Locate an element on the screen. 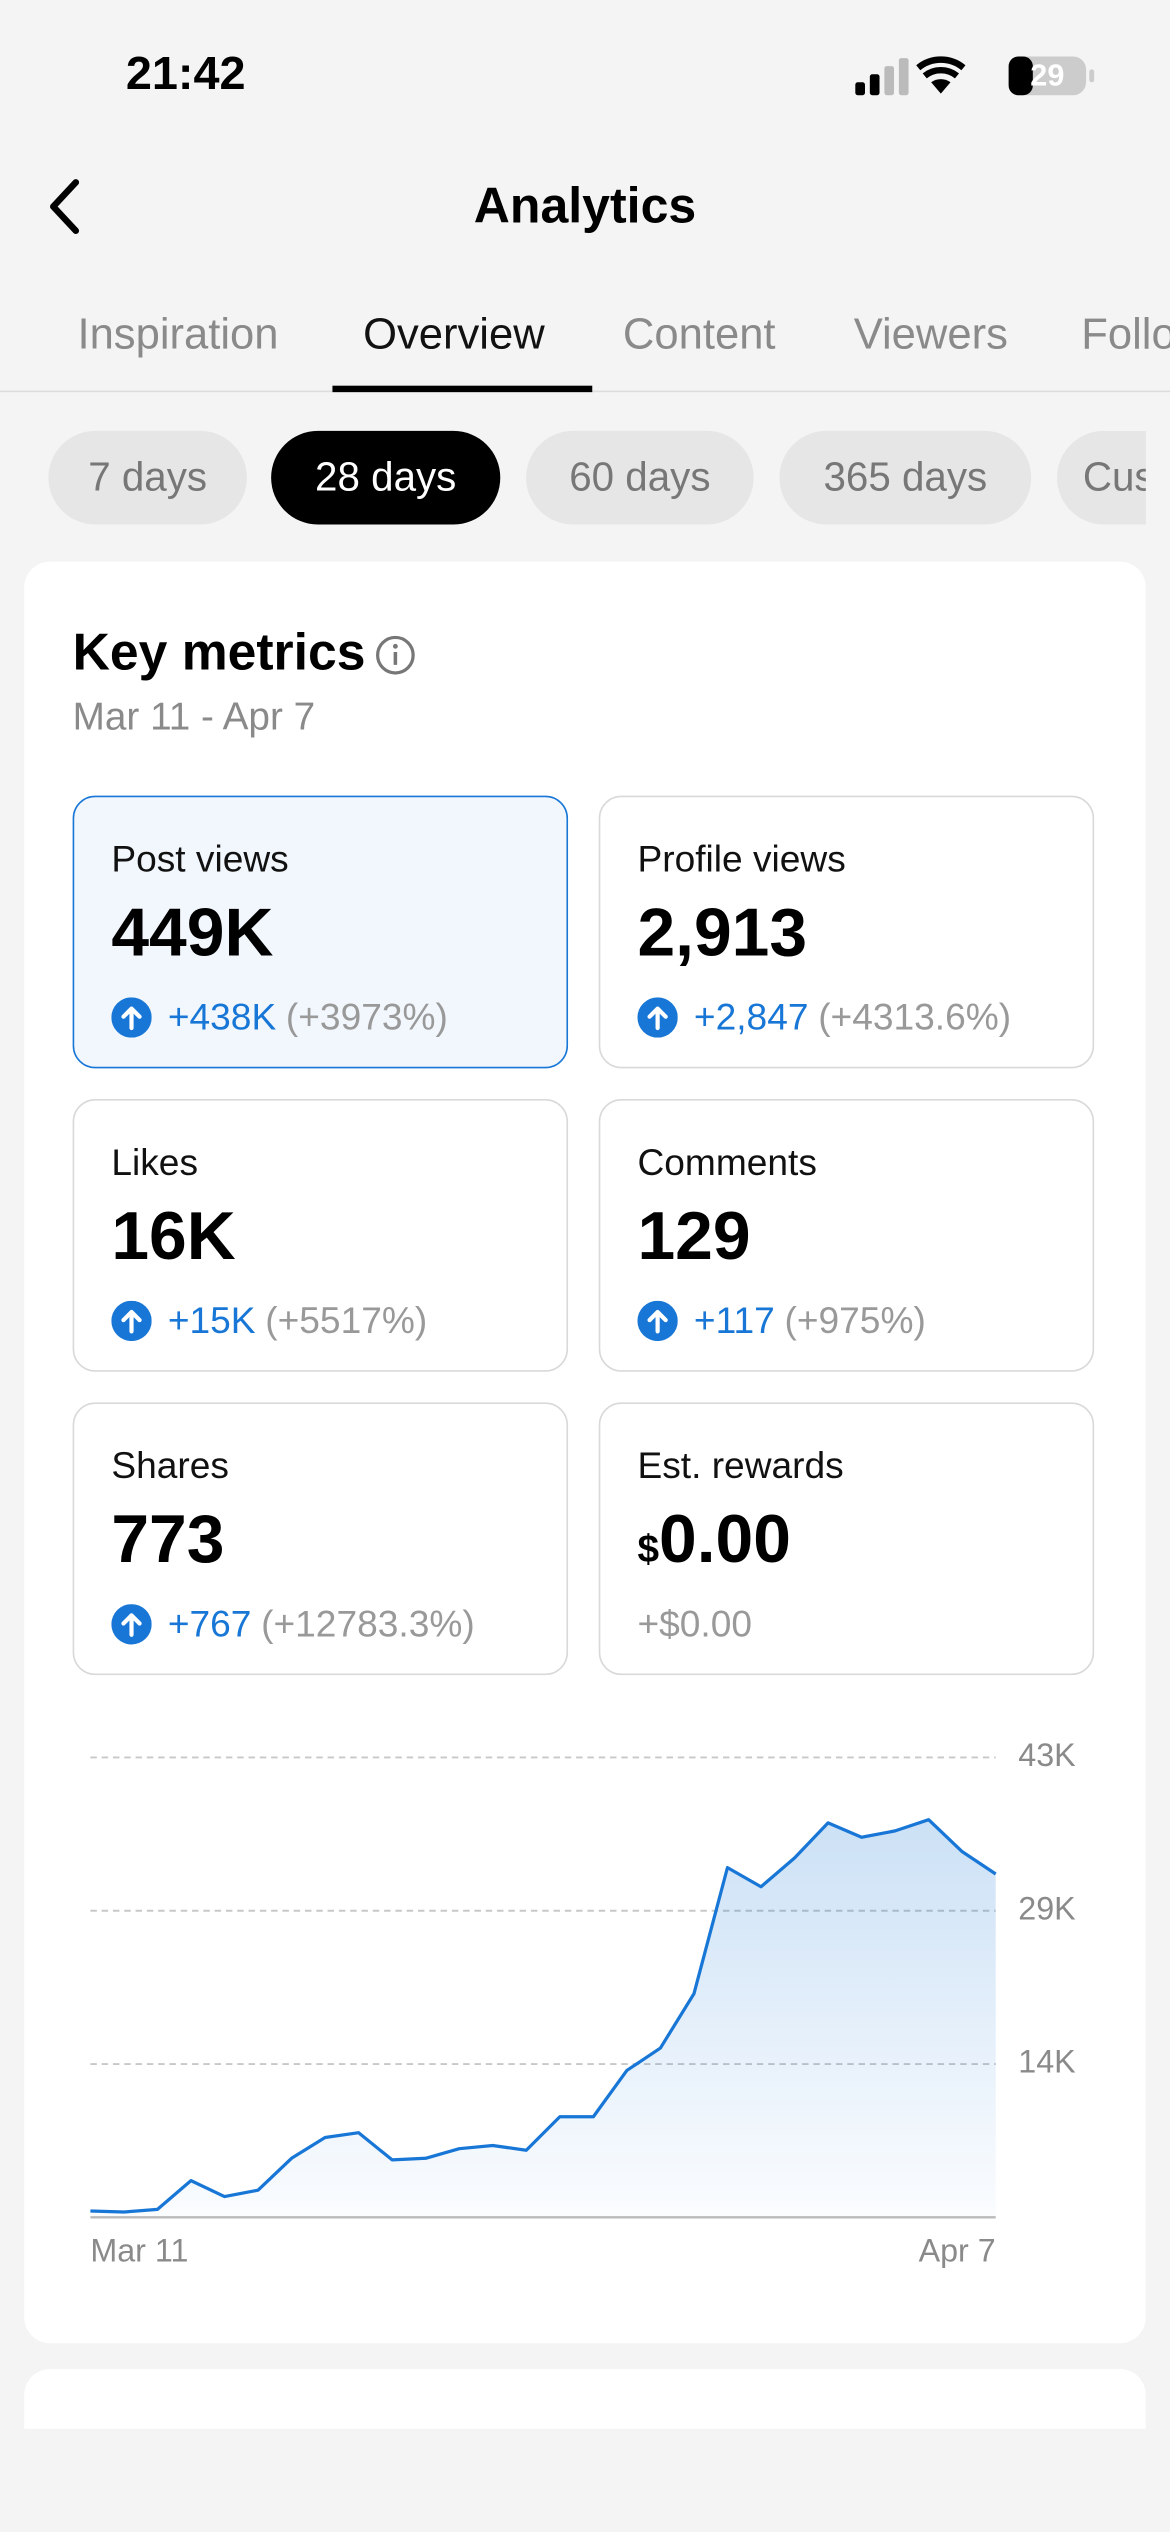 Image resolution: width=1170 pixels, height=2532 pixels. tab: Content is located at coordinates (699, 334).